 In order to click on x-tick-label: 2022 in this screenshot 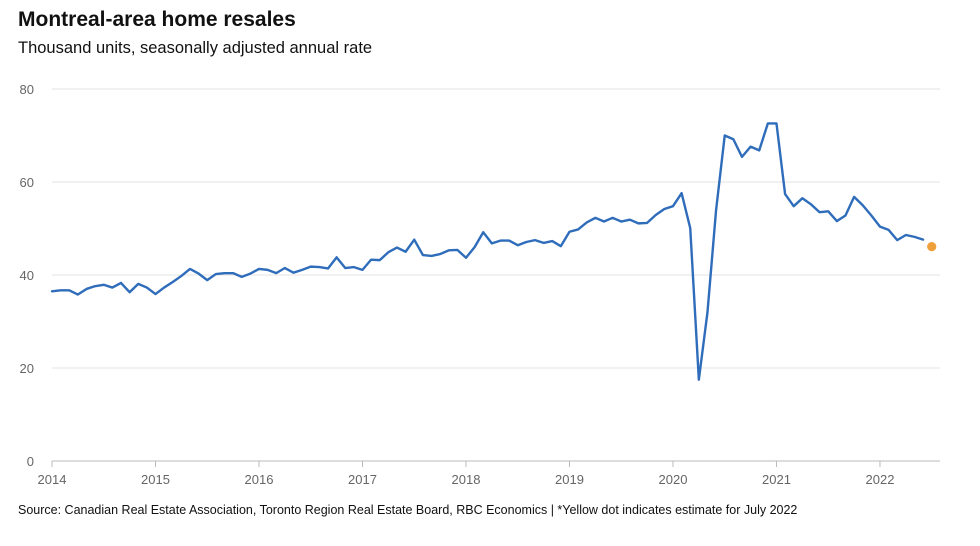, I will do `click(880, 479)`.